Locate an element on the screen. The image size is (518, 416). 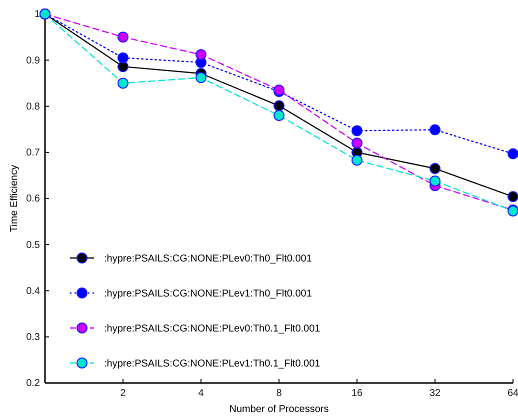
y-tick-label: 0.6 is located at coordinates (33, 199).